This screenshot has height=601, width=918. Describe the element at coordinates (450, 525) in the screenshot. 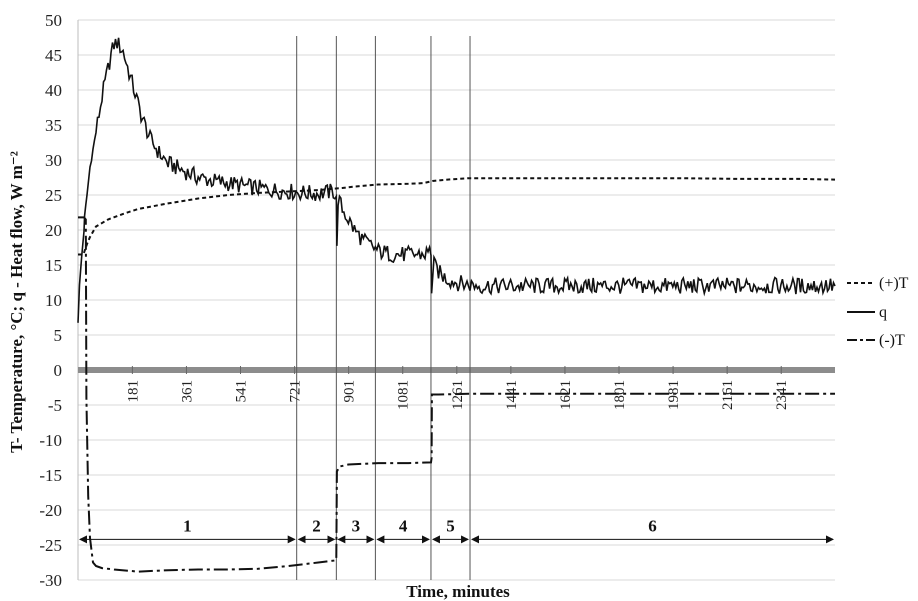

I see `phase-label: 5` at that location.